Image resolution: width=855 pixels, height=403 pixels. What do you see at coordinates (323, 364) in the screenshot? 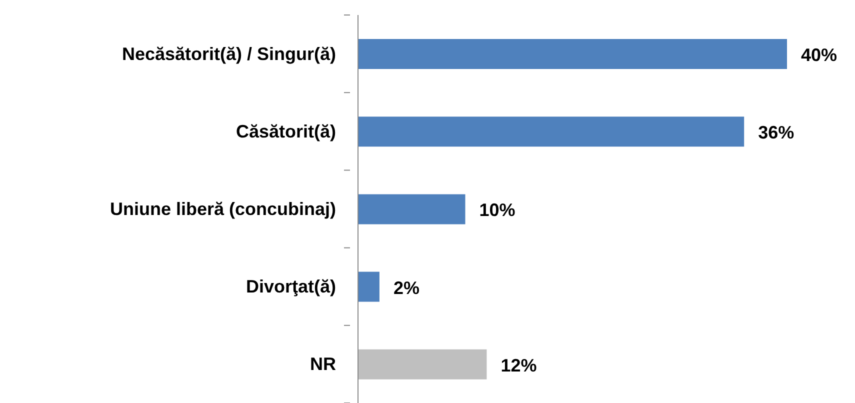
I see `y-tick-label: NR` at bounding box center [323, 364].